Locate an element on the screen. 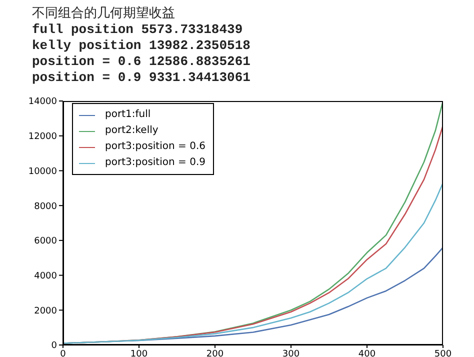  y-tick-label: 10000 is located at coordinates (43, 171).